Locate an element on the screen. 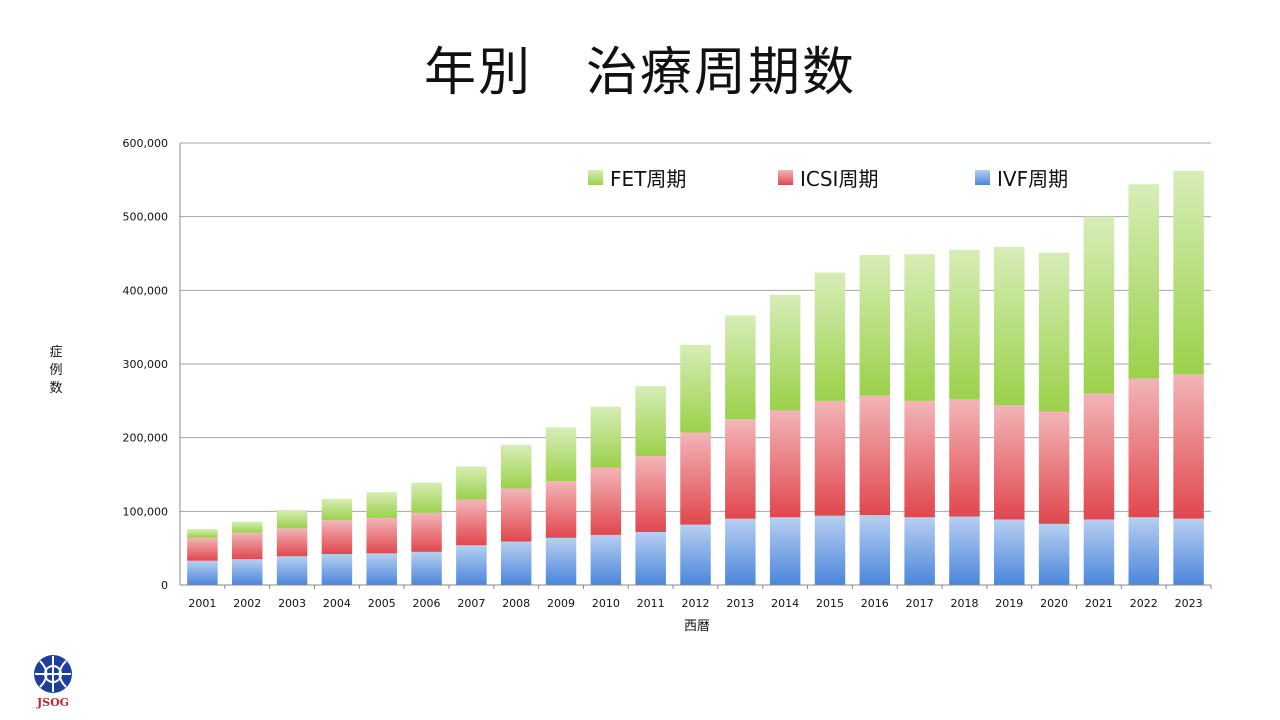 The image size is (1280, 720). page-title: 年別 治療周期数 is located at coordinates (639, 73).